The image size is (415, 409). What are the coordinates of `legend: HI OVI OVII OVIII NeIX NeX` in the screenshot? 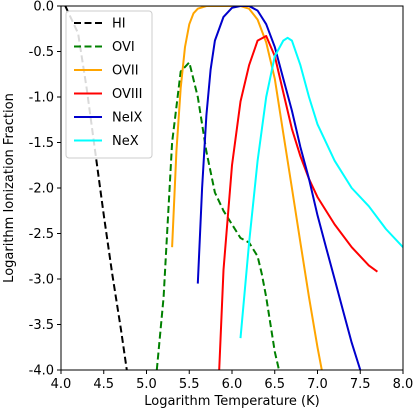 It's located at (109, 84).